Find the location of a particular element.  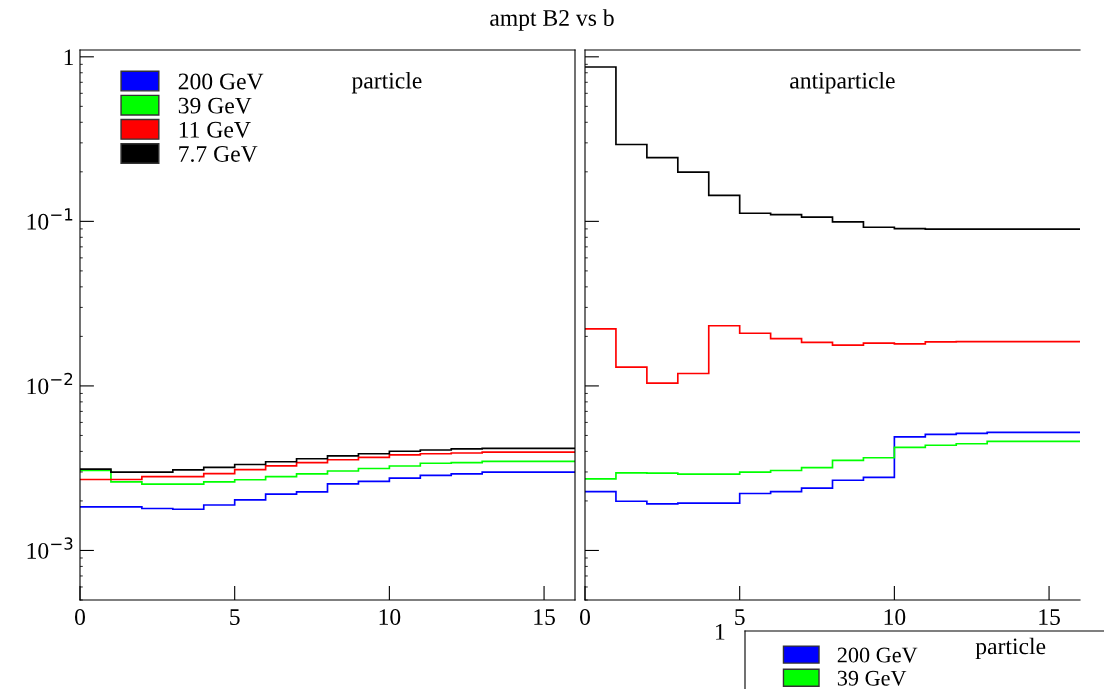

legend-label: 11 GeV is located at coordinates (215, 129).